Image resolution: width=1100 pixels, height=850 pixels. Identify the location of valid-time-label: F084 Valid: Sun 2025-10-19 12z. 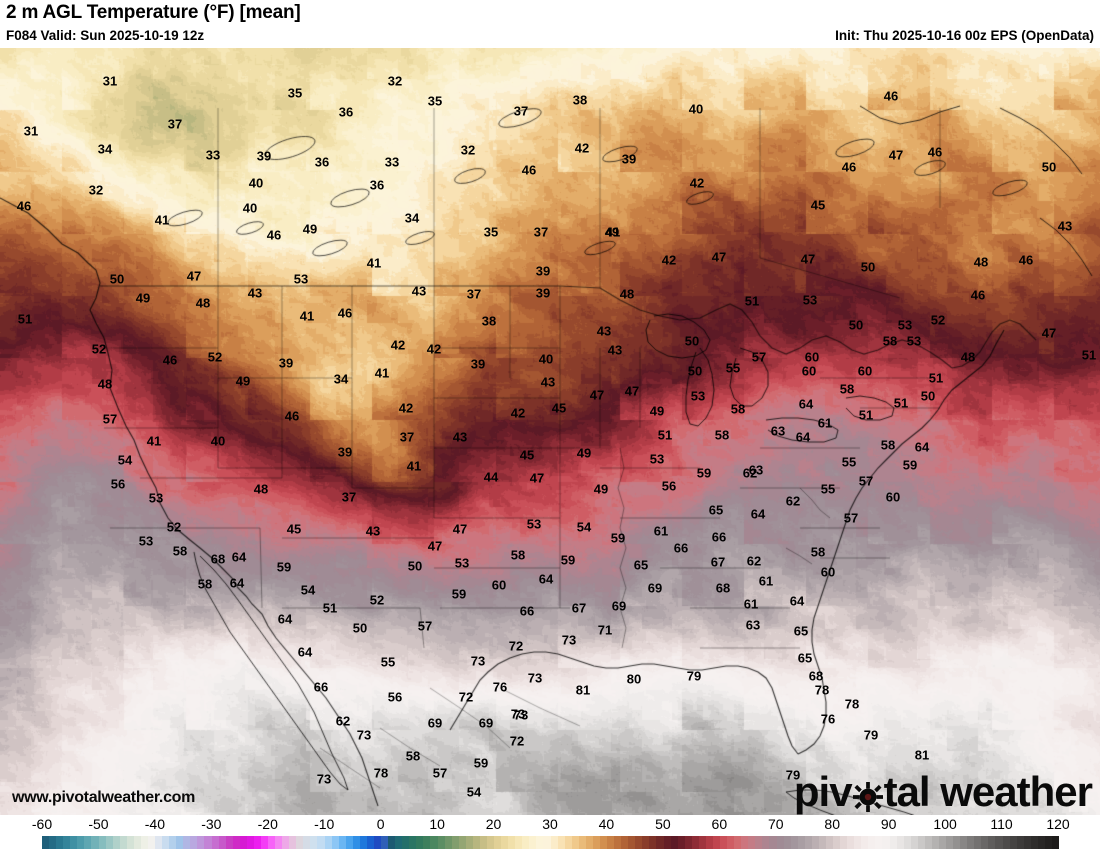
(105, 35).